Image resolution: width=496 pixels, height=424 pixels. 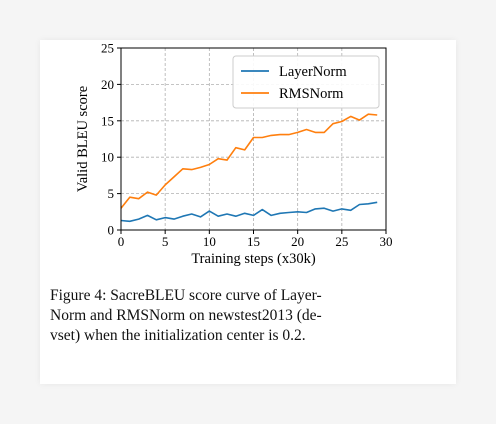 I want to click on y-tick-label: 25, so click(x=107, y=48).